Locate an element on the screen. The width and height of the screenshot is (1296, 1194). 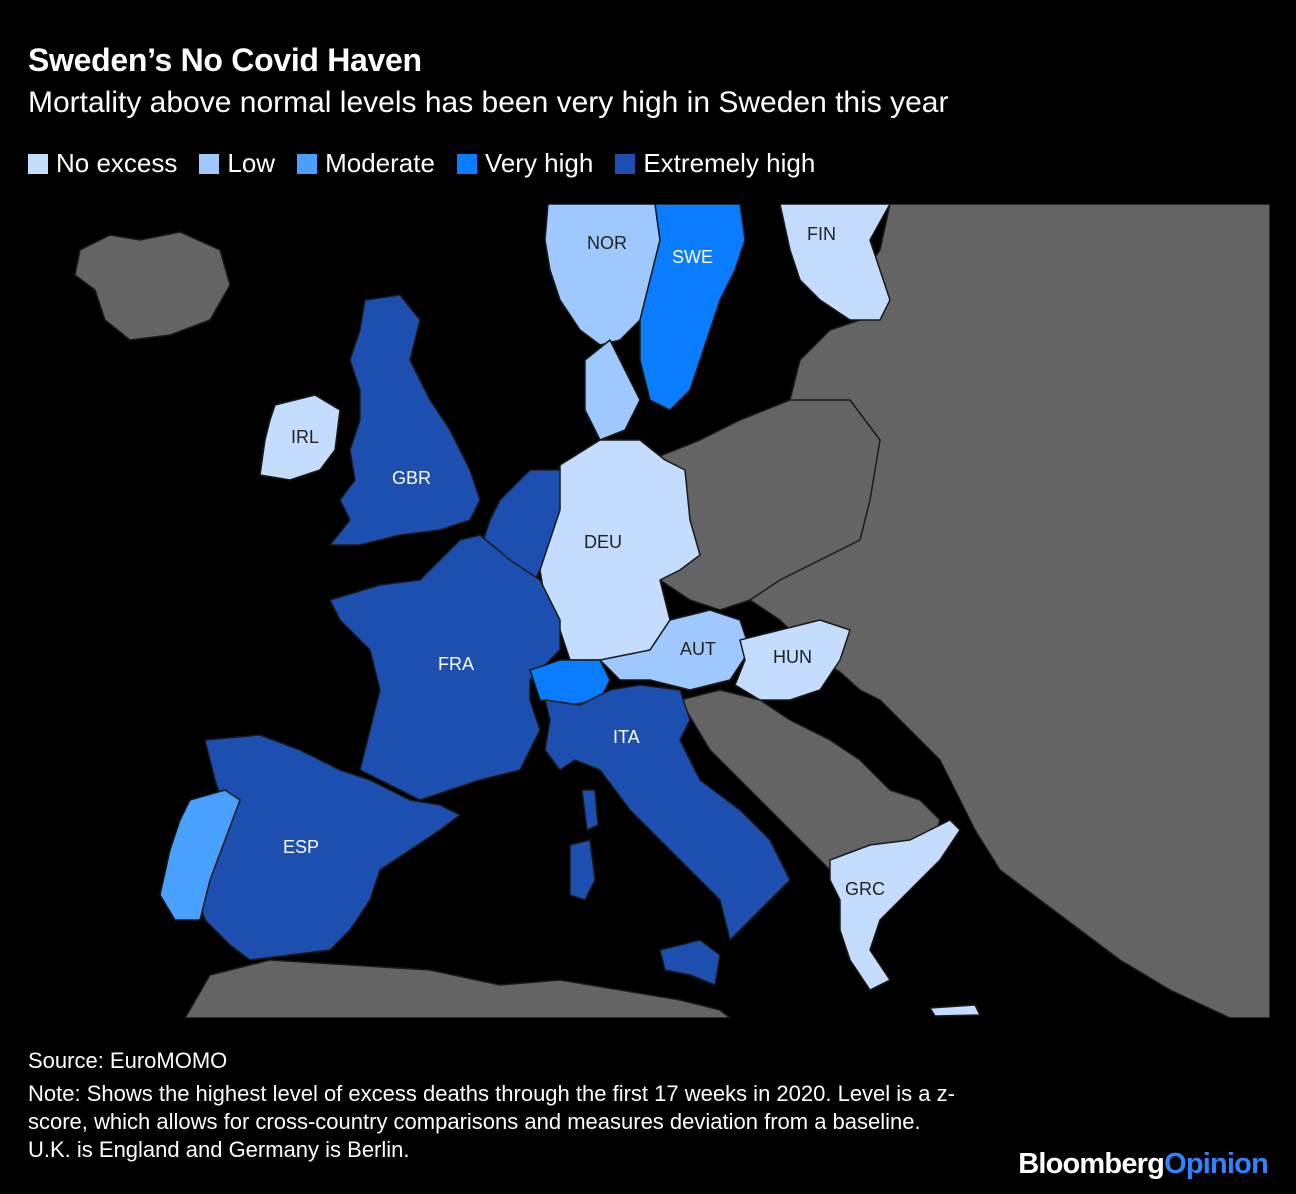
label-HUN: HUN is located at coordinates (792, 657).